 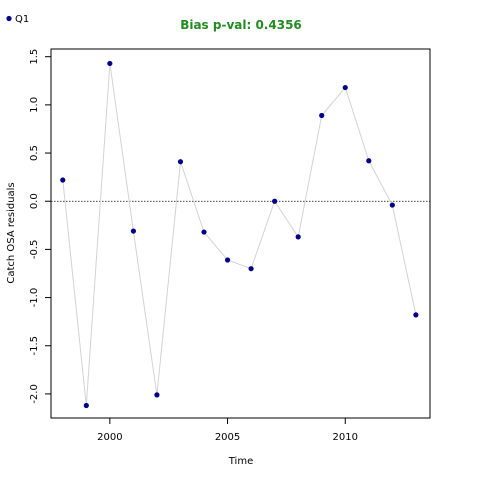 What do you see at coordinates (34, 346) in the screenshot?
I see `y-tick-label: -1.5` at bounding box center [34, 346].